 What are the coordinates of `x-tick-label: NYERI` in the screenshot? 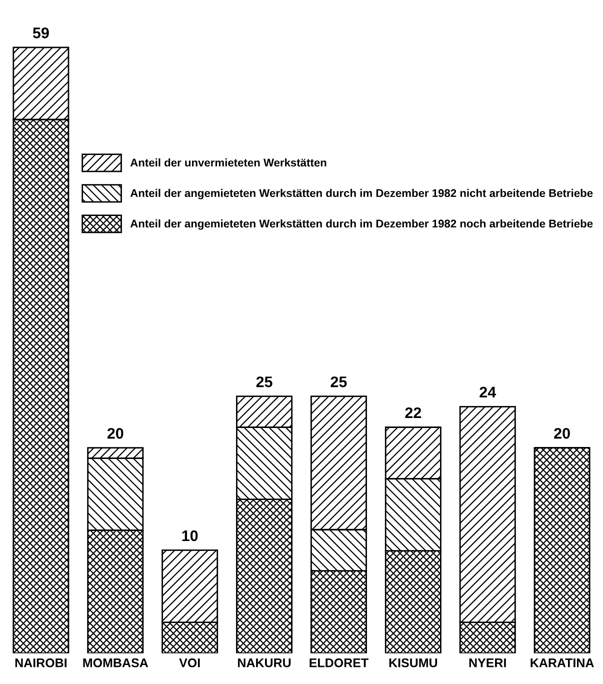 It's located at (487, 663).